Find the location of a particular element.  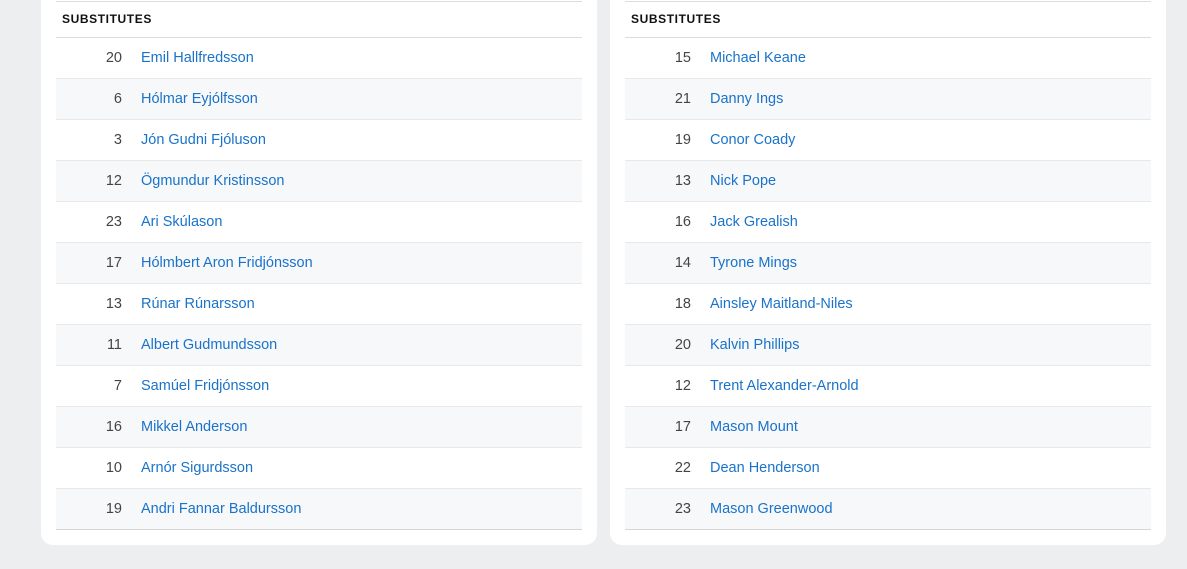

player-name-link: Tyrone Mings is located at coordinates (754, 263).